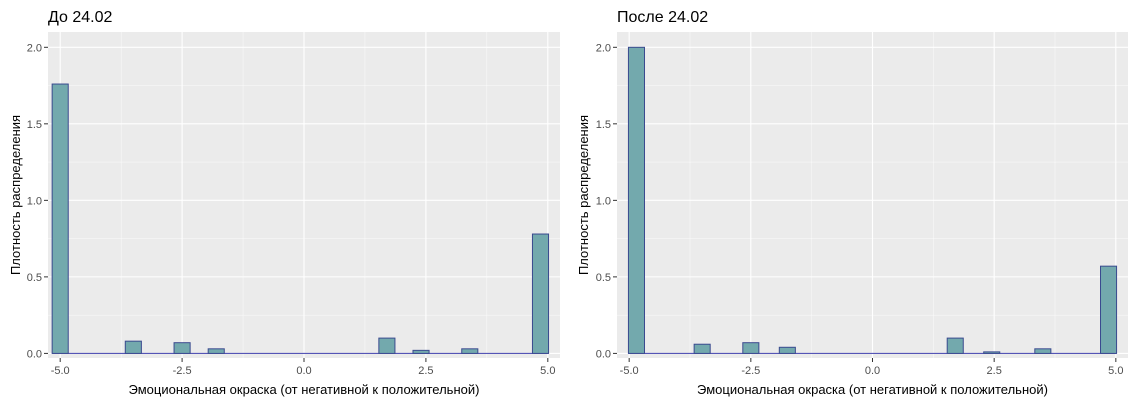  Describe the element at coordinates (80, 17) in the screenshot. I see `chart-title: До 24.02` at that location.